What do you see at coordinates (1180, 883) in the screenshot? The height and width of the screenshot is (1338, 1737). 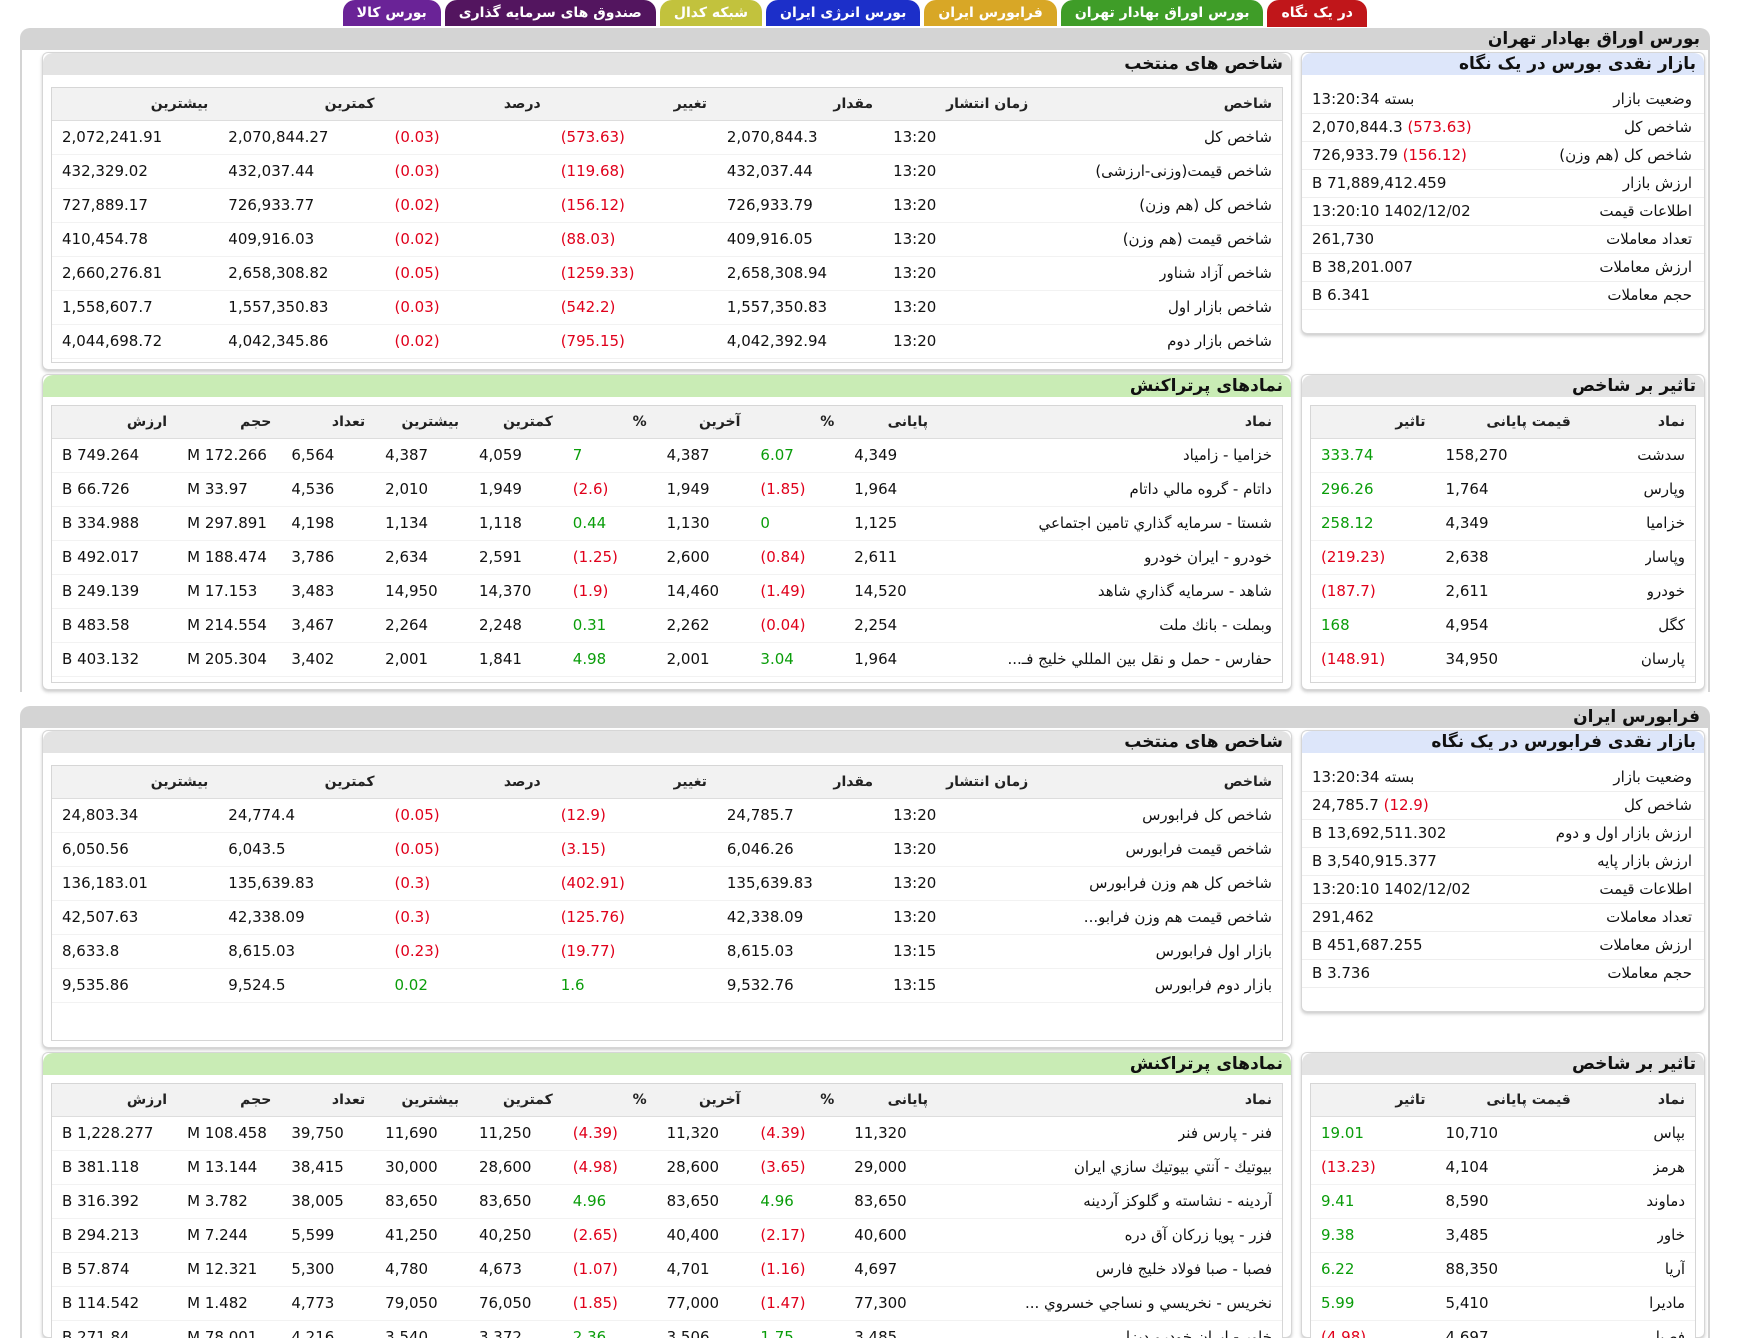 I see `symbol-link: شاخص کل هم وزن فرابورس` at bounding box center [1180, 883].